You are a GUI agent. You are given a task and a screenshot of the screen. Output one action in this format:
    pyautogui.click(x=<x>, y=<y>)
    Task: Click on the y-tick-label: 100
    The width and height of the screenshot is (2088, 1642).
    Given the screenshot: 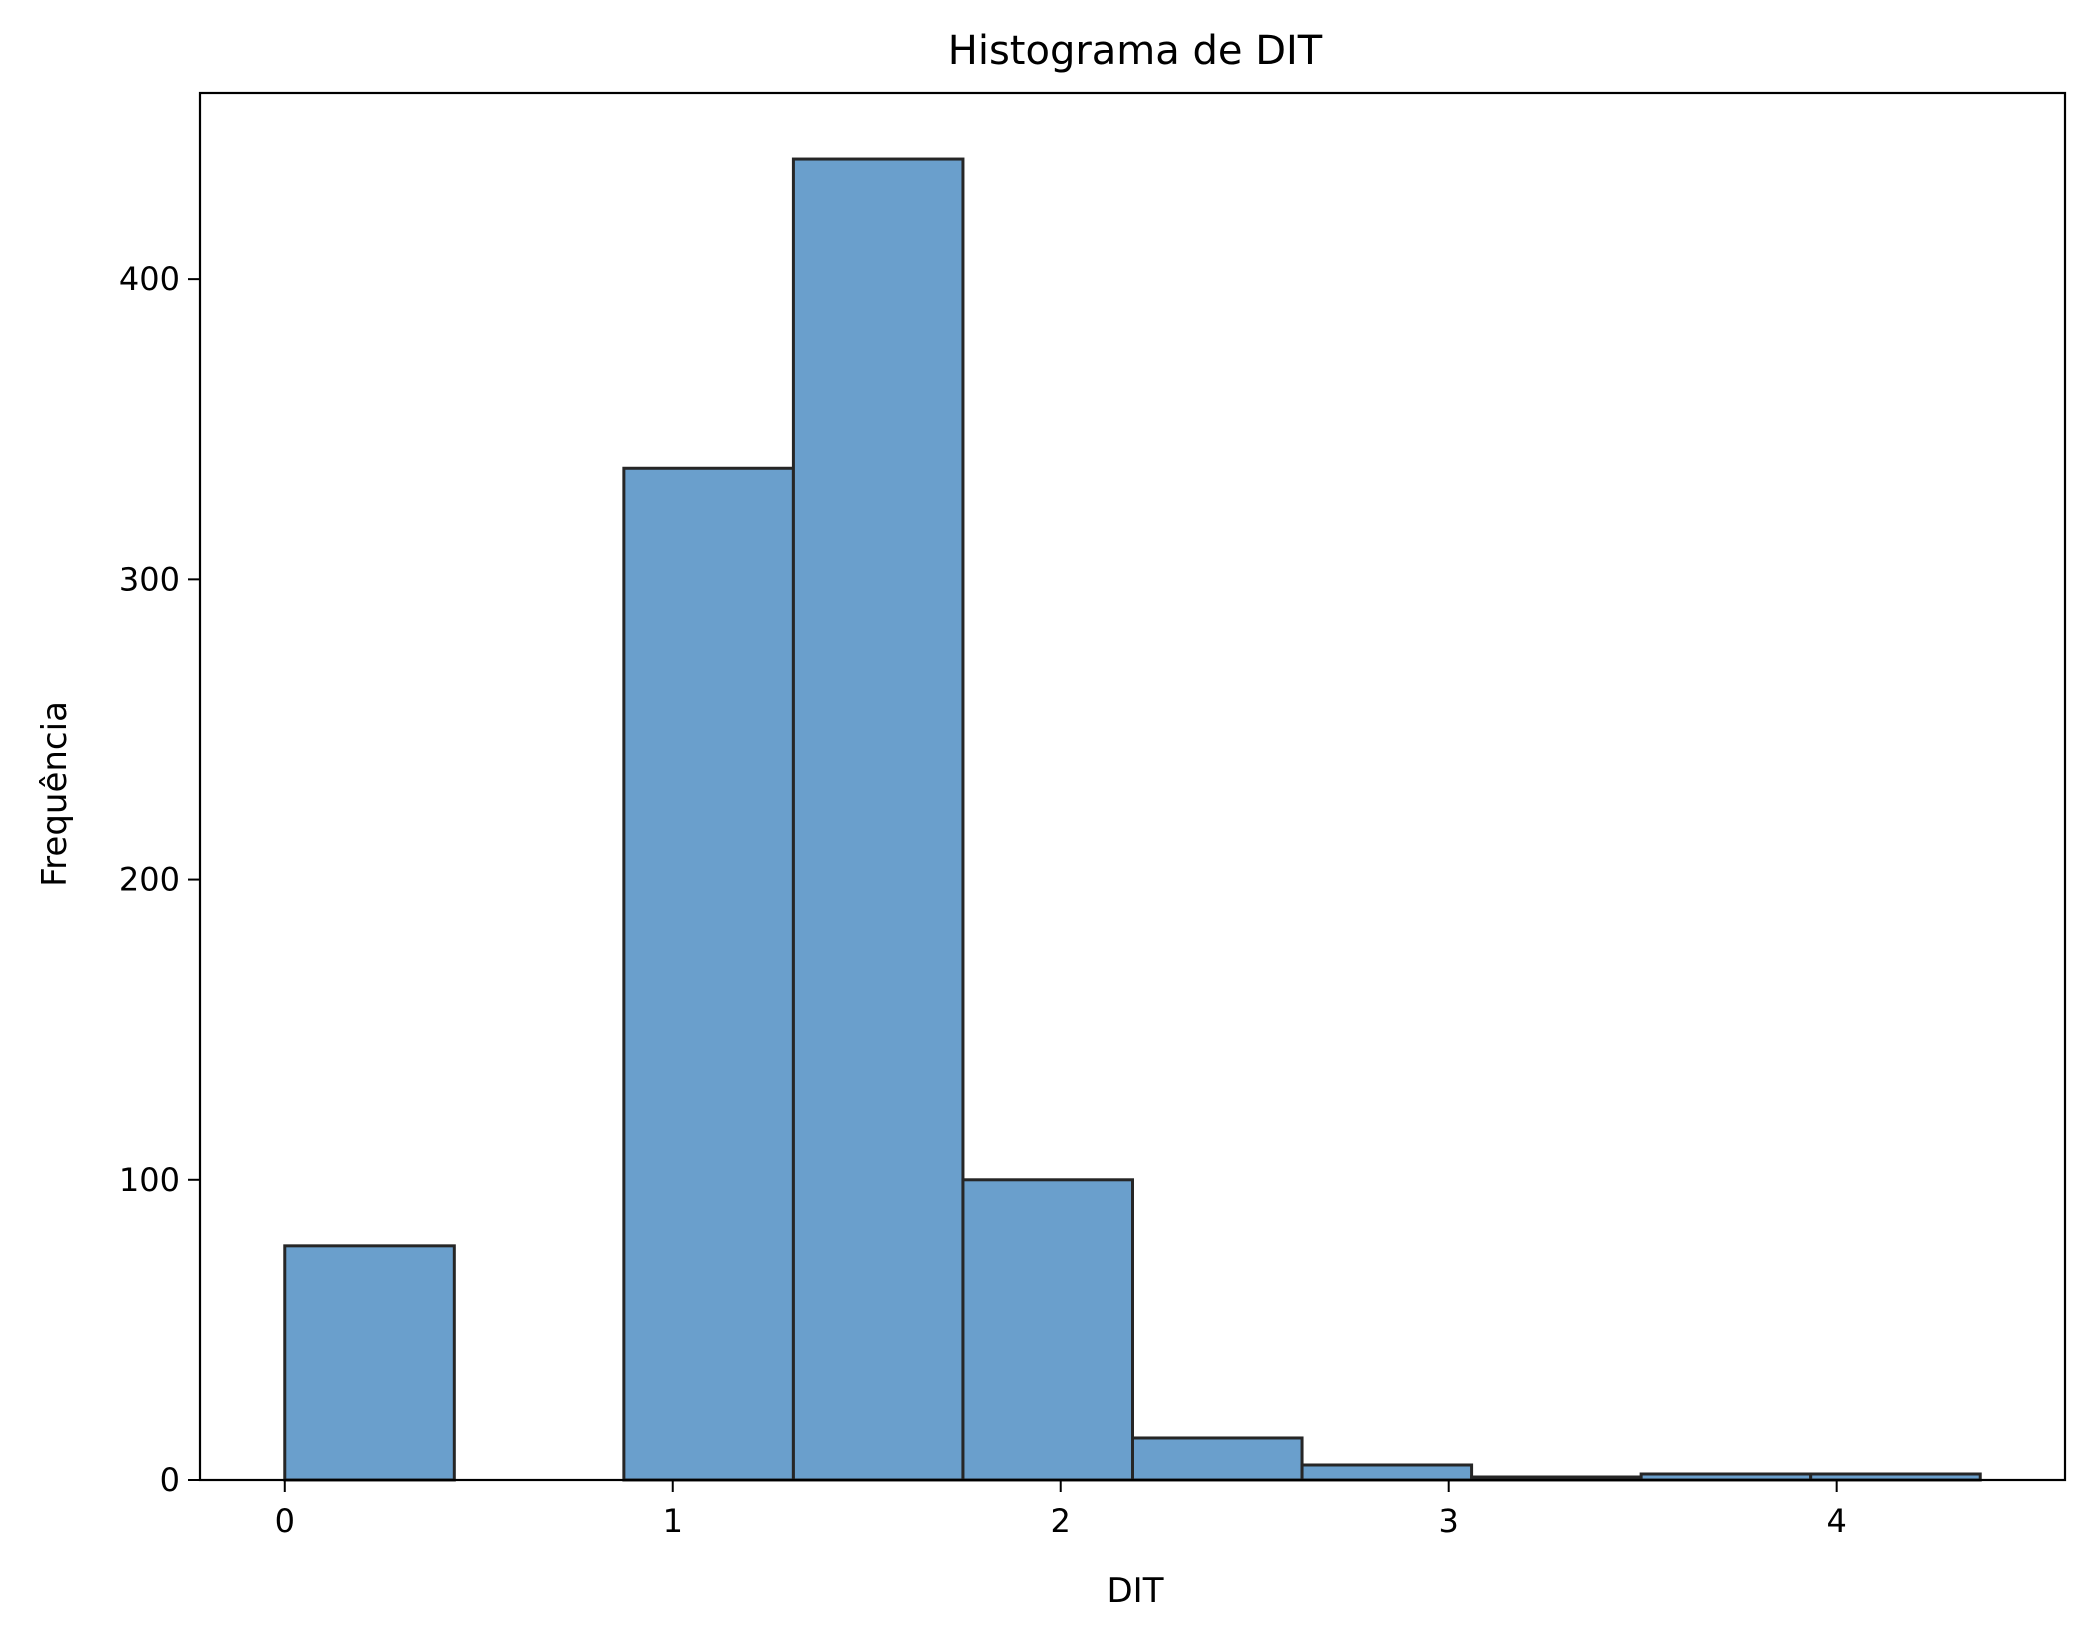 What is the action you would take?
    pyautogui.click(x=149, y=1180)
    